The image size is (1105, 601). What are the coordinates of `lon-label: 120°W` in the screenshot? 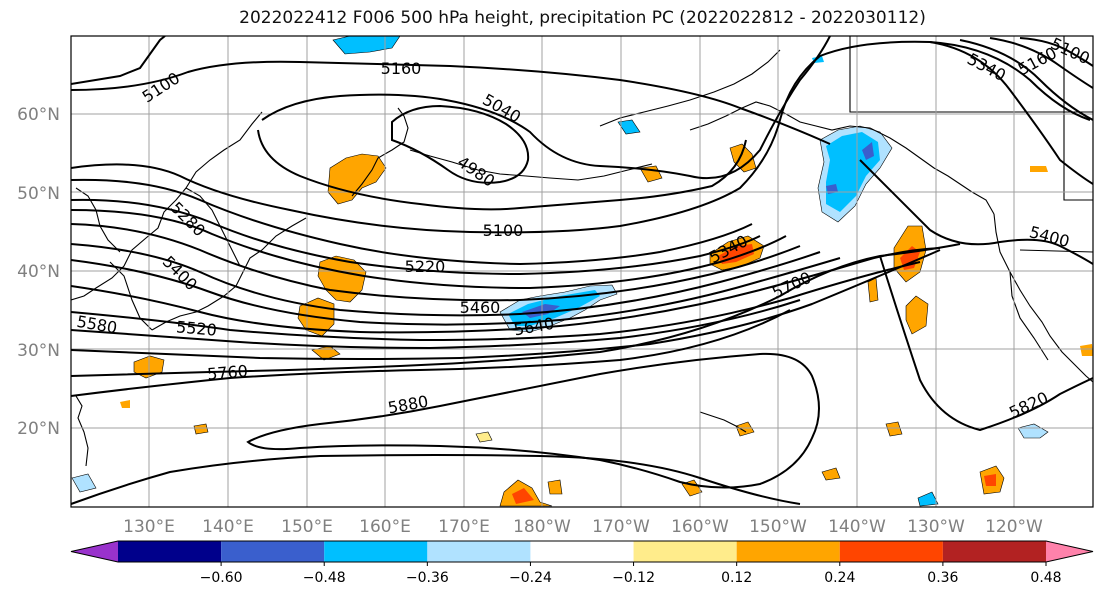 It's located at (1014, 527).